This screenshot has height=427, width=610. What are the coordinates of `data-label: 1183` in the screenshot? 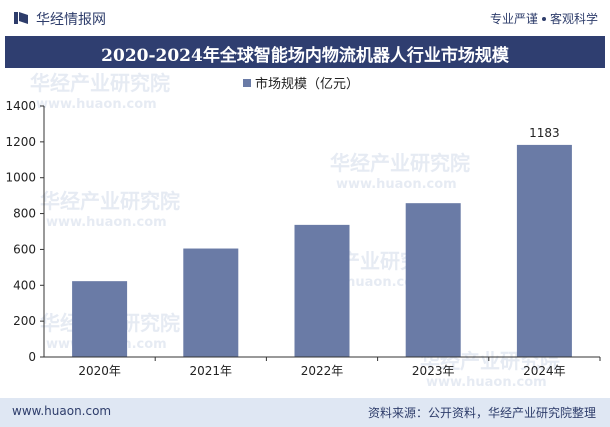 It's located at (544, 133).